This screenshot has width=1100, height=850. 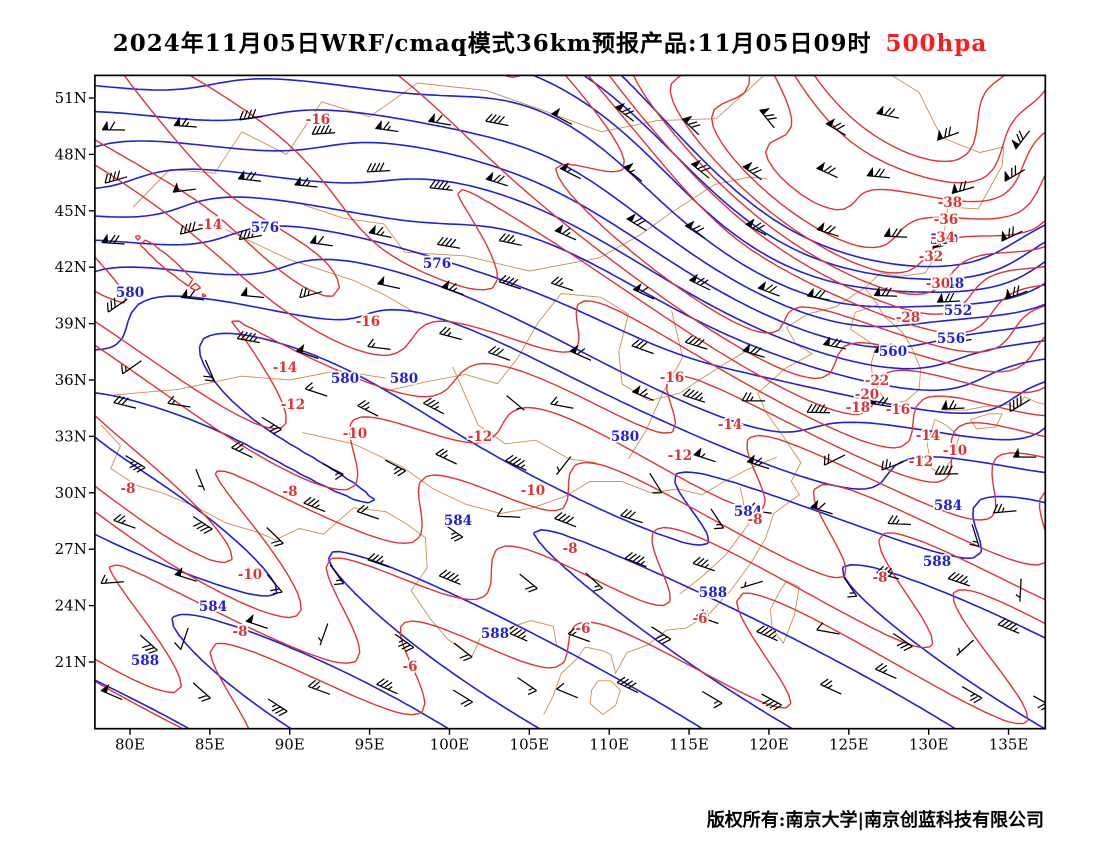 I want to click on lon-axis-label: 135E, so click(x=1009, y=745).